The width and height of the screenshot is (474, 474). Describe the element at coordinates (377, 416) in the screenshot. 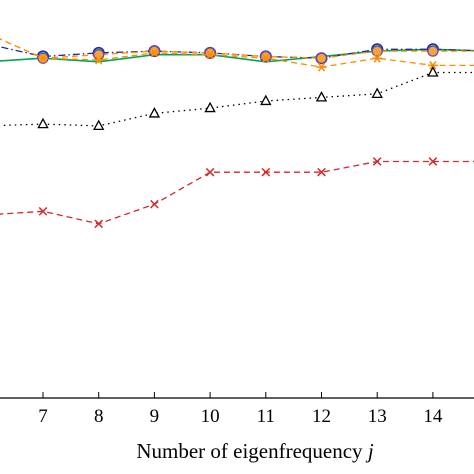

I see `x-tick-label: 13` at that location.